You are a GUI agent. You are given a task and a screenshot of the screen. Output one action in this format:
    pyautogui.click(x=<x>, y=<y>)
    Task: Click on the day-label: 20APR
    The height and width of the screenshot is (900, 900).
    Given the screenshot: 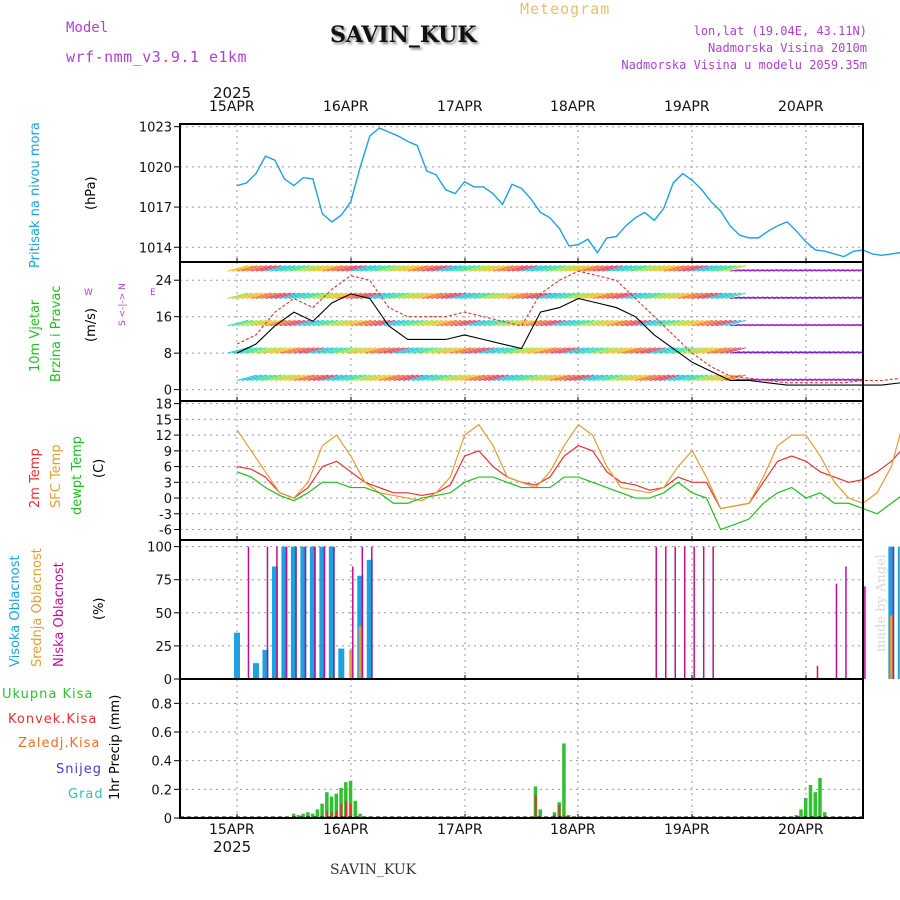 What is the action you would take?
    pyautogui.click(x=801, y=830)
    